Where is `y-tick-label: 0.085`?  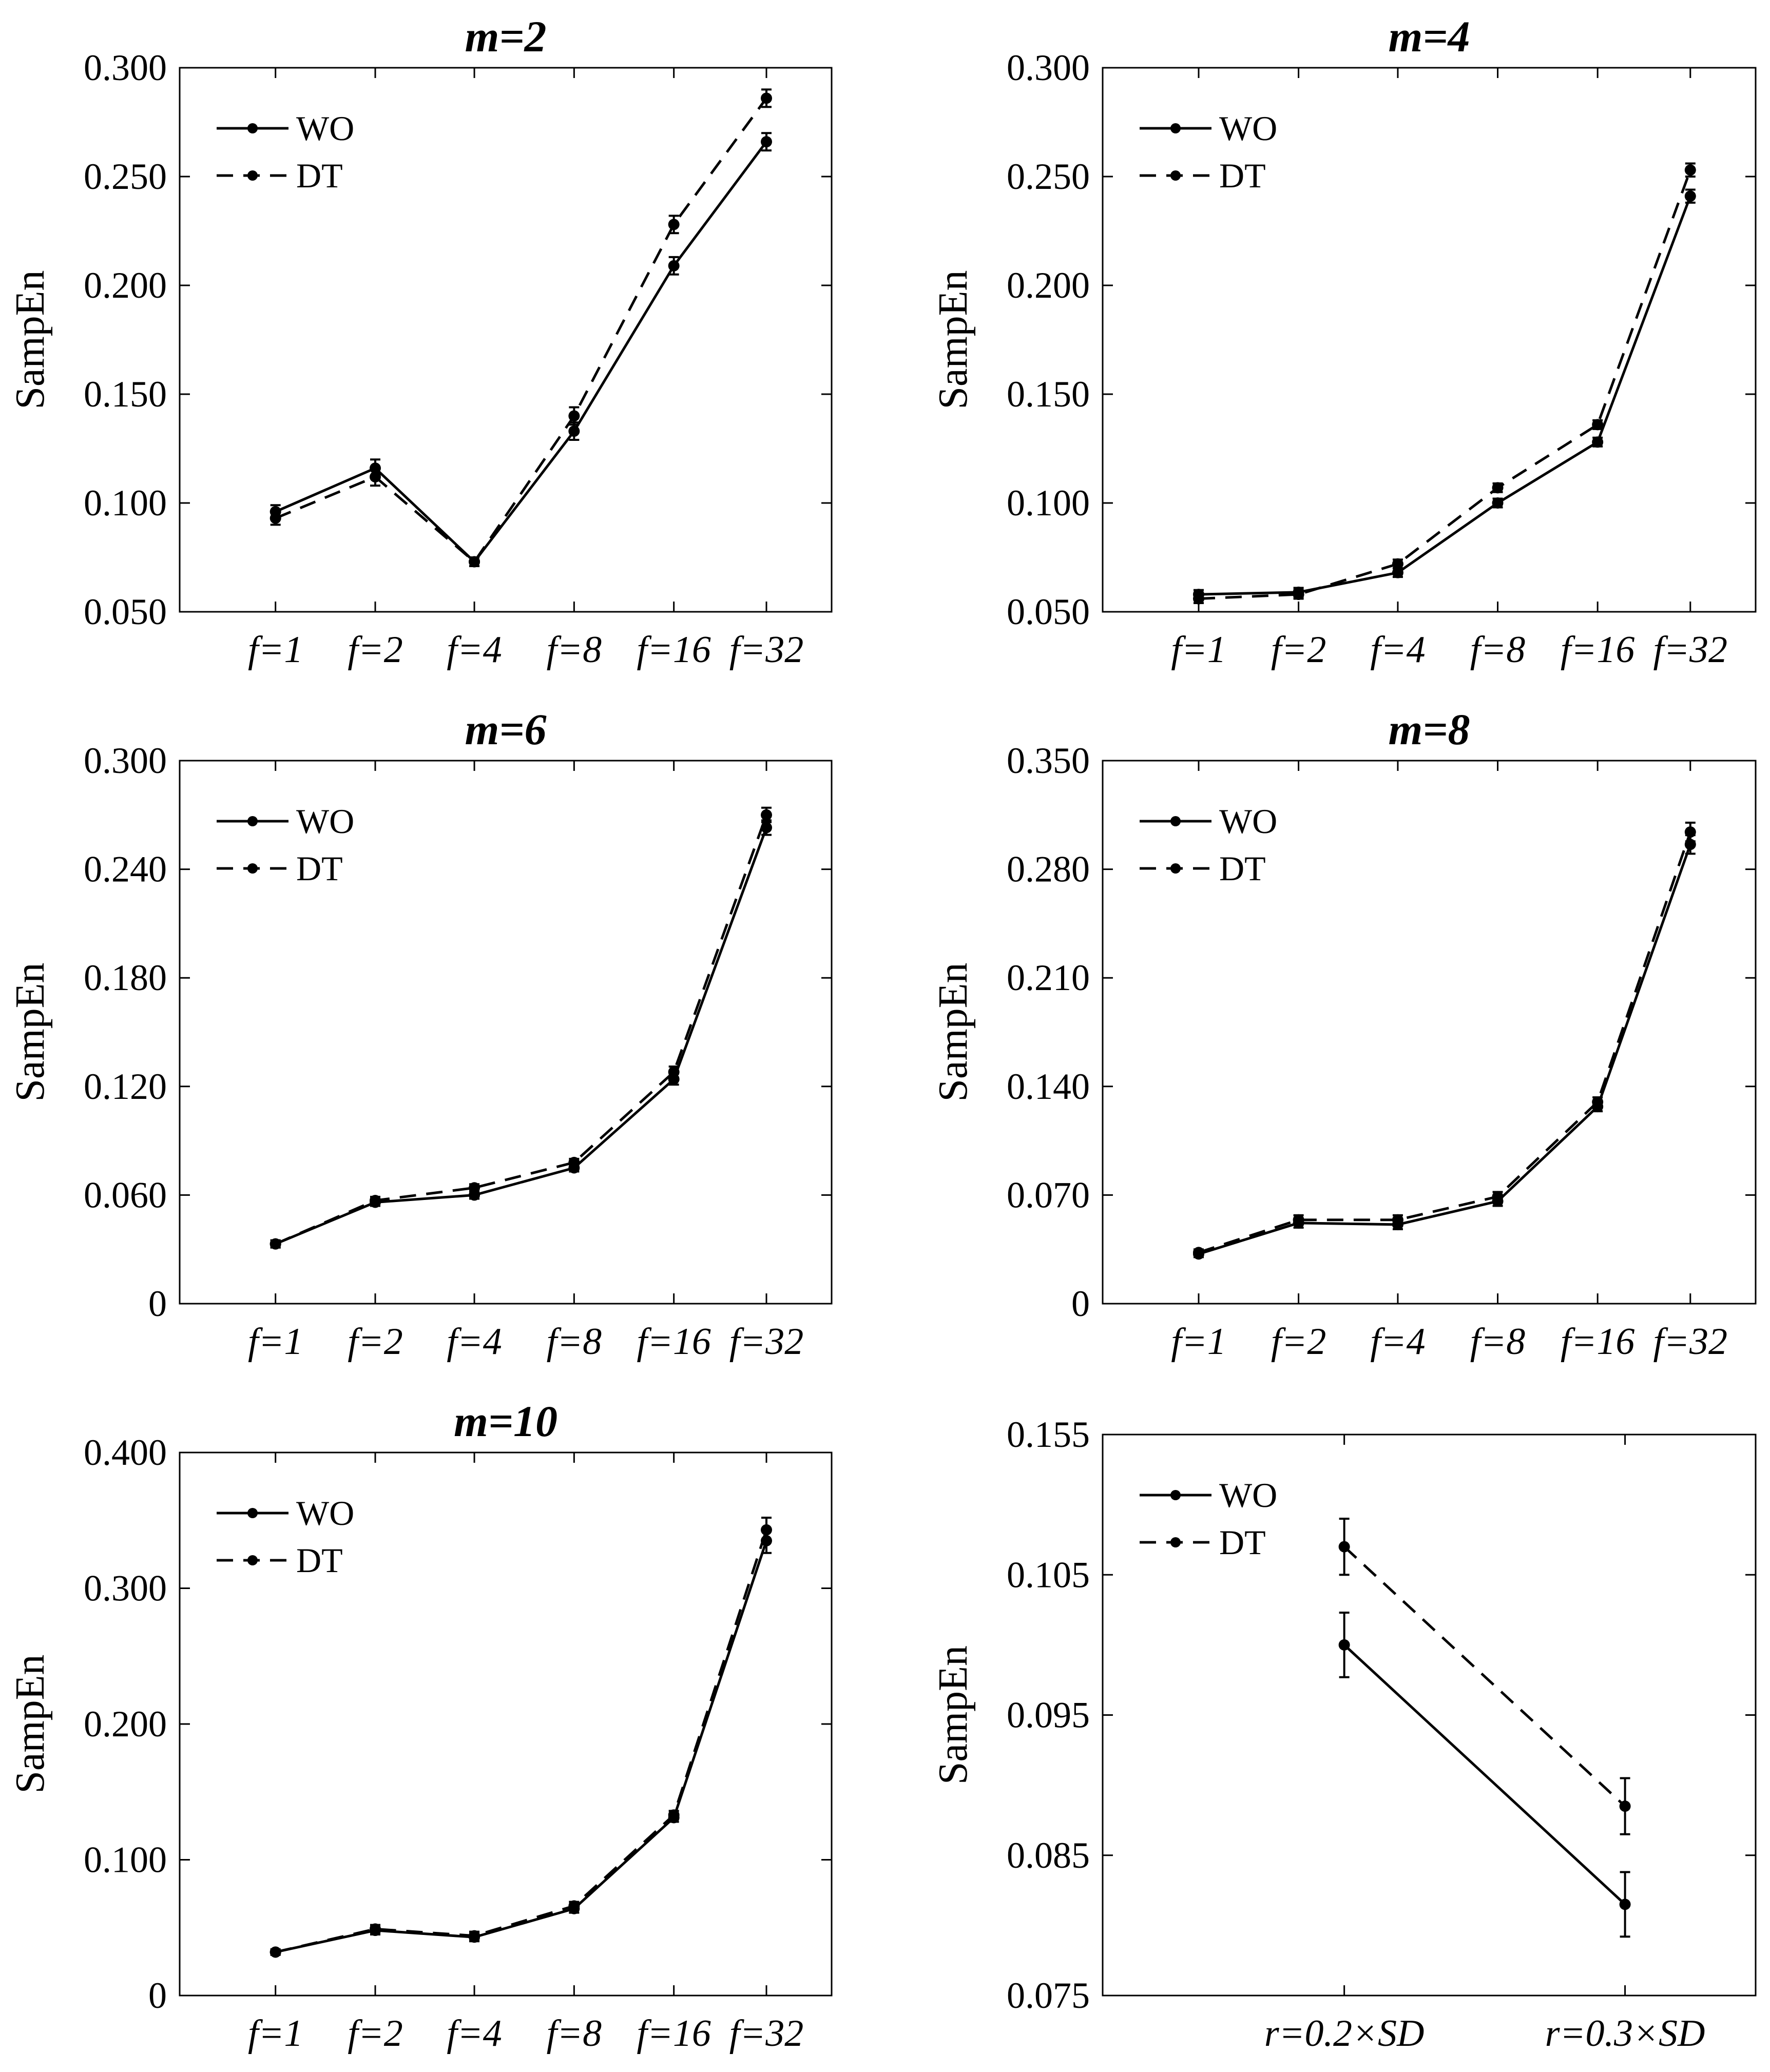 y-tick-label: 0.085 is located at coordinates (1049, 1856).